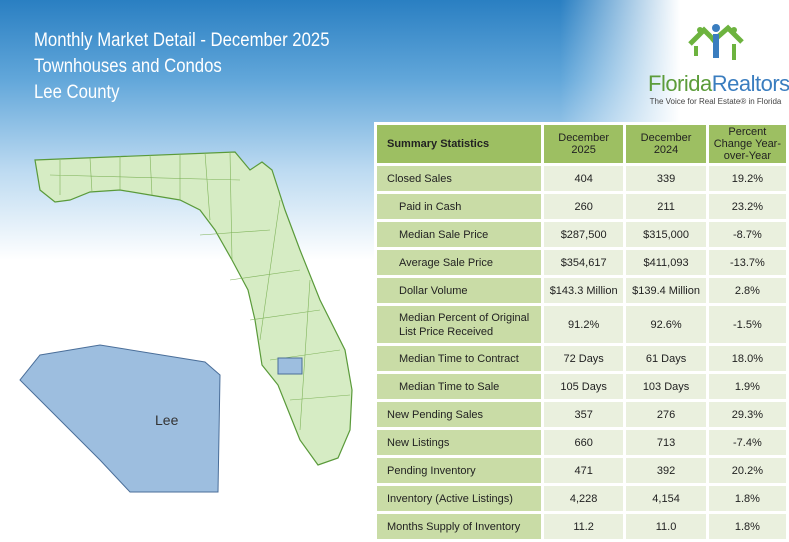  Describe the element at coordinates (718, 83) in the screenshot. I see `logo-brand: FloridaRealtors` at that location.